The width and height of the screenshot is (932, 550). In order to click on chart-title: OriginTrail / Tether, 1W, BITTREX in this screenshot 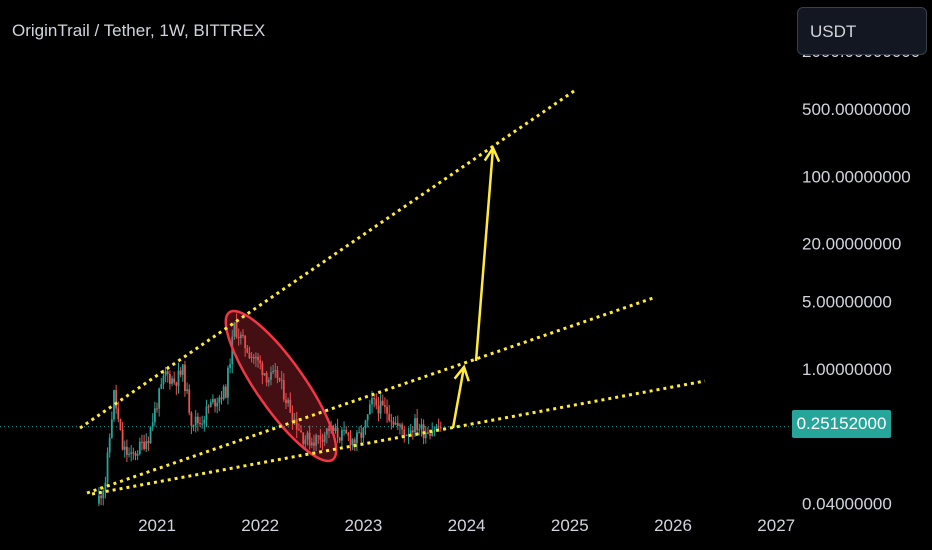, I will do `click(139, 30)`.